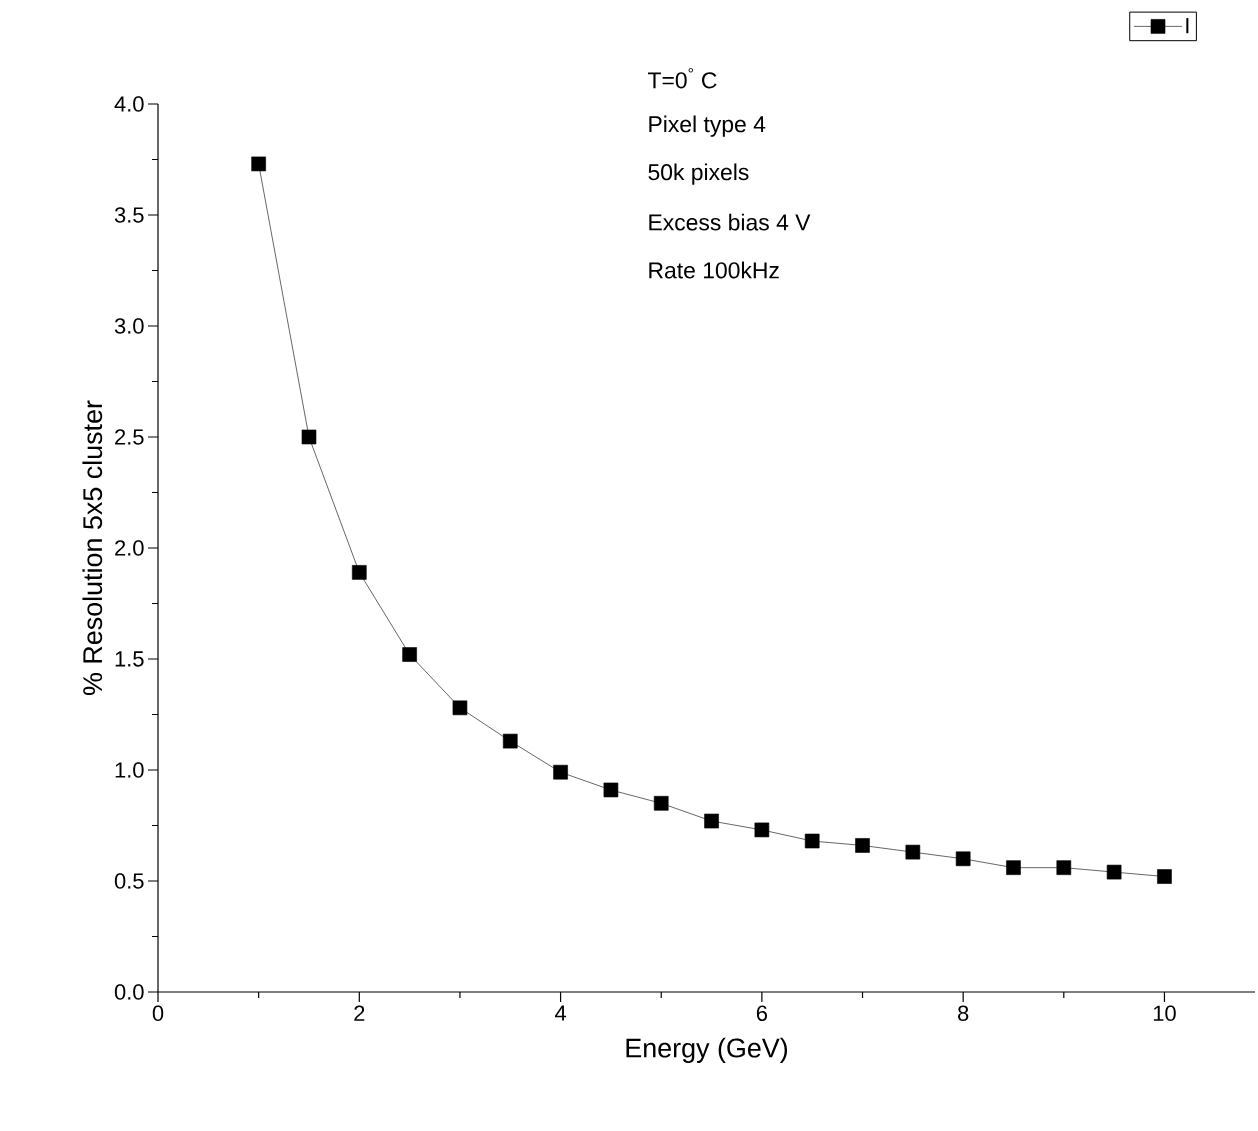 The height and width of the screenshot is (1131, 1258). What do you see at coordinates (129, 215) in the screenshot?
I see `y-tick-label: 3.5` at bounding box center [129, 215].